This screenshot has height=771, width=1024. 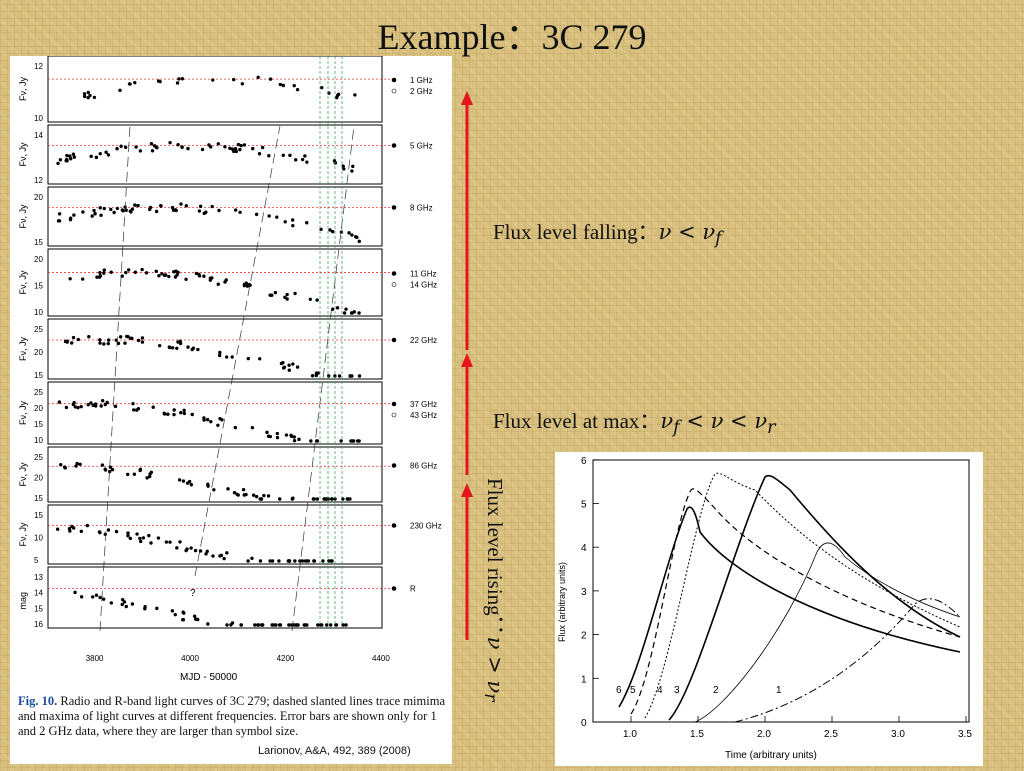 I want to click on annotation-rising: Flux level rising：ν > νr, so click(x=494, y=590).